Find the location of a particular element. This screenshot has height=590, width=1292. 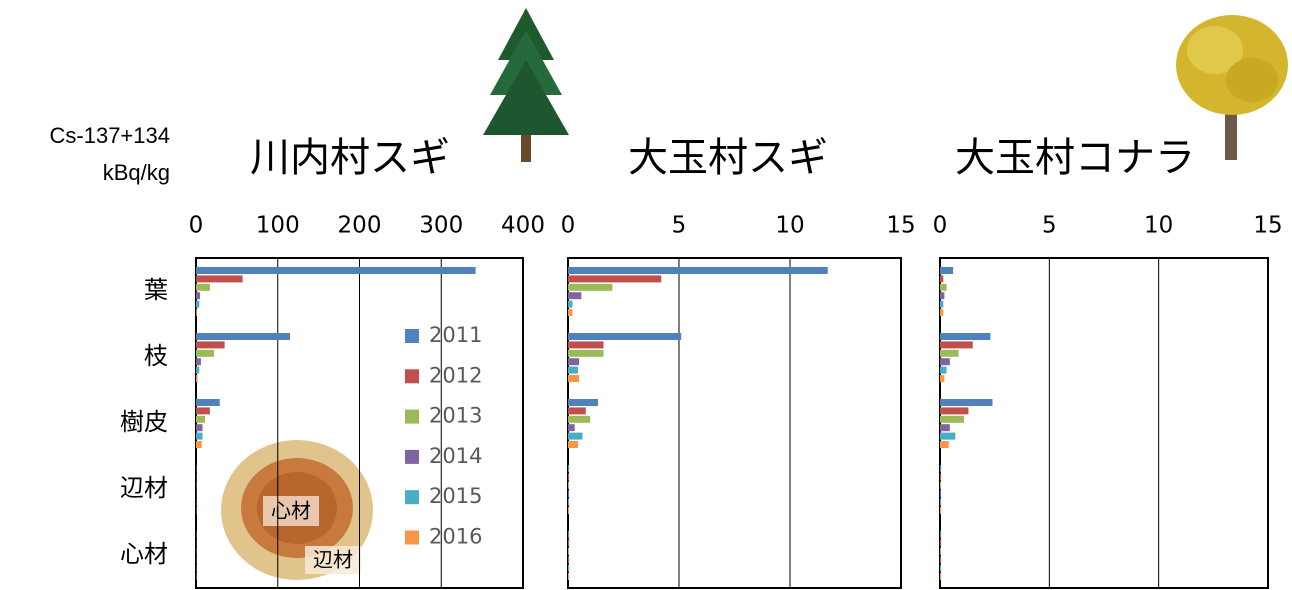

legend-label: 2013 is located at coordinates (455, 416).